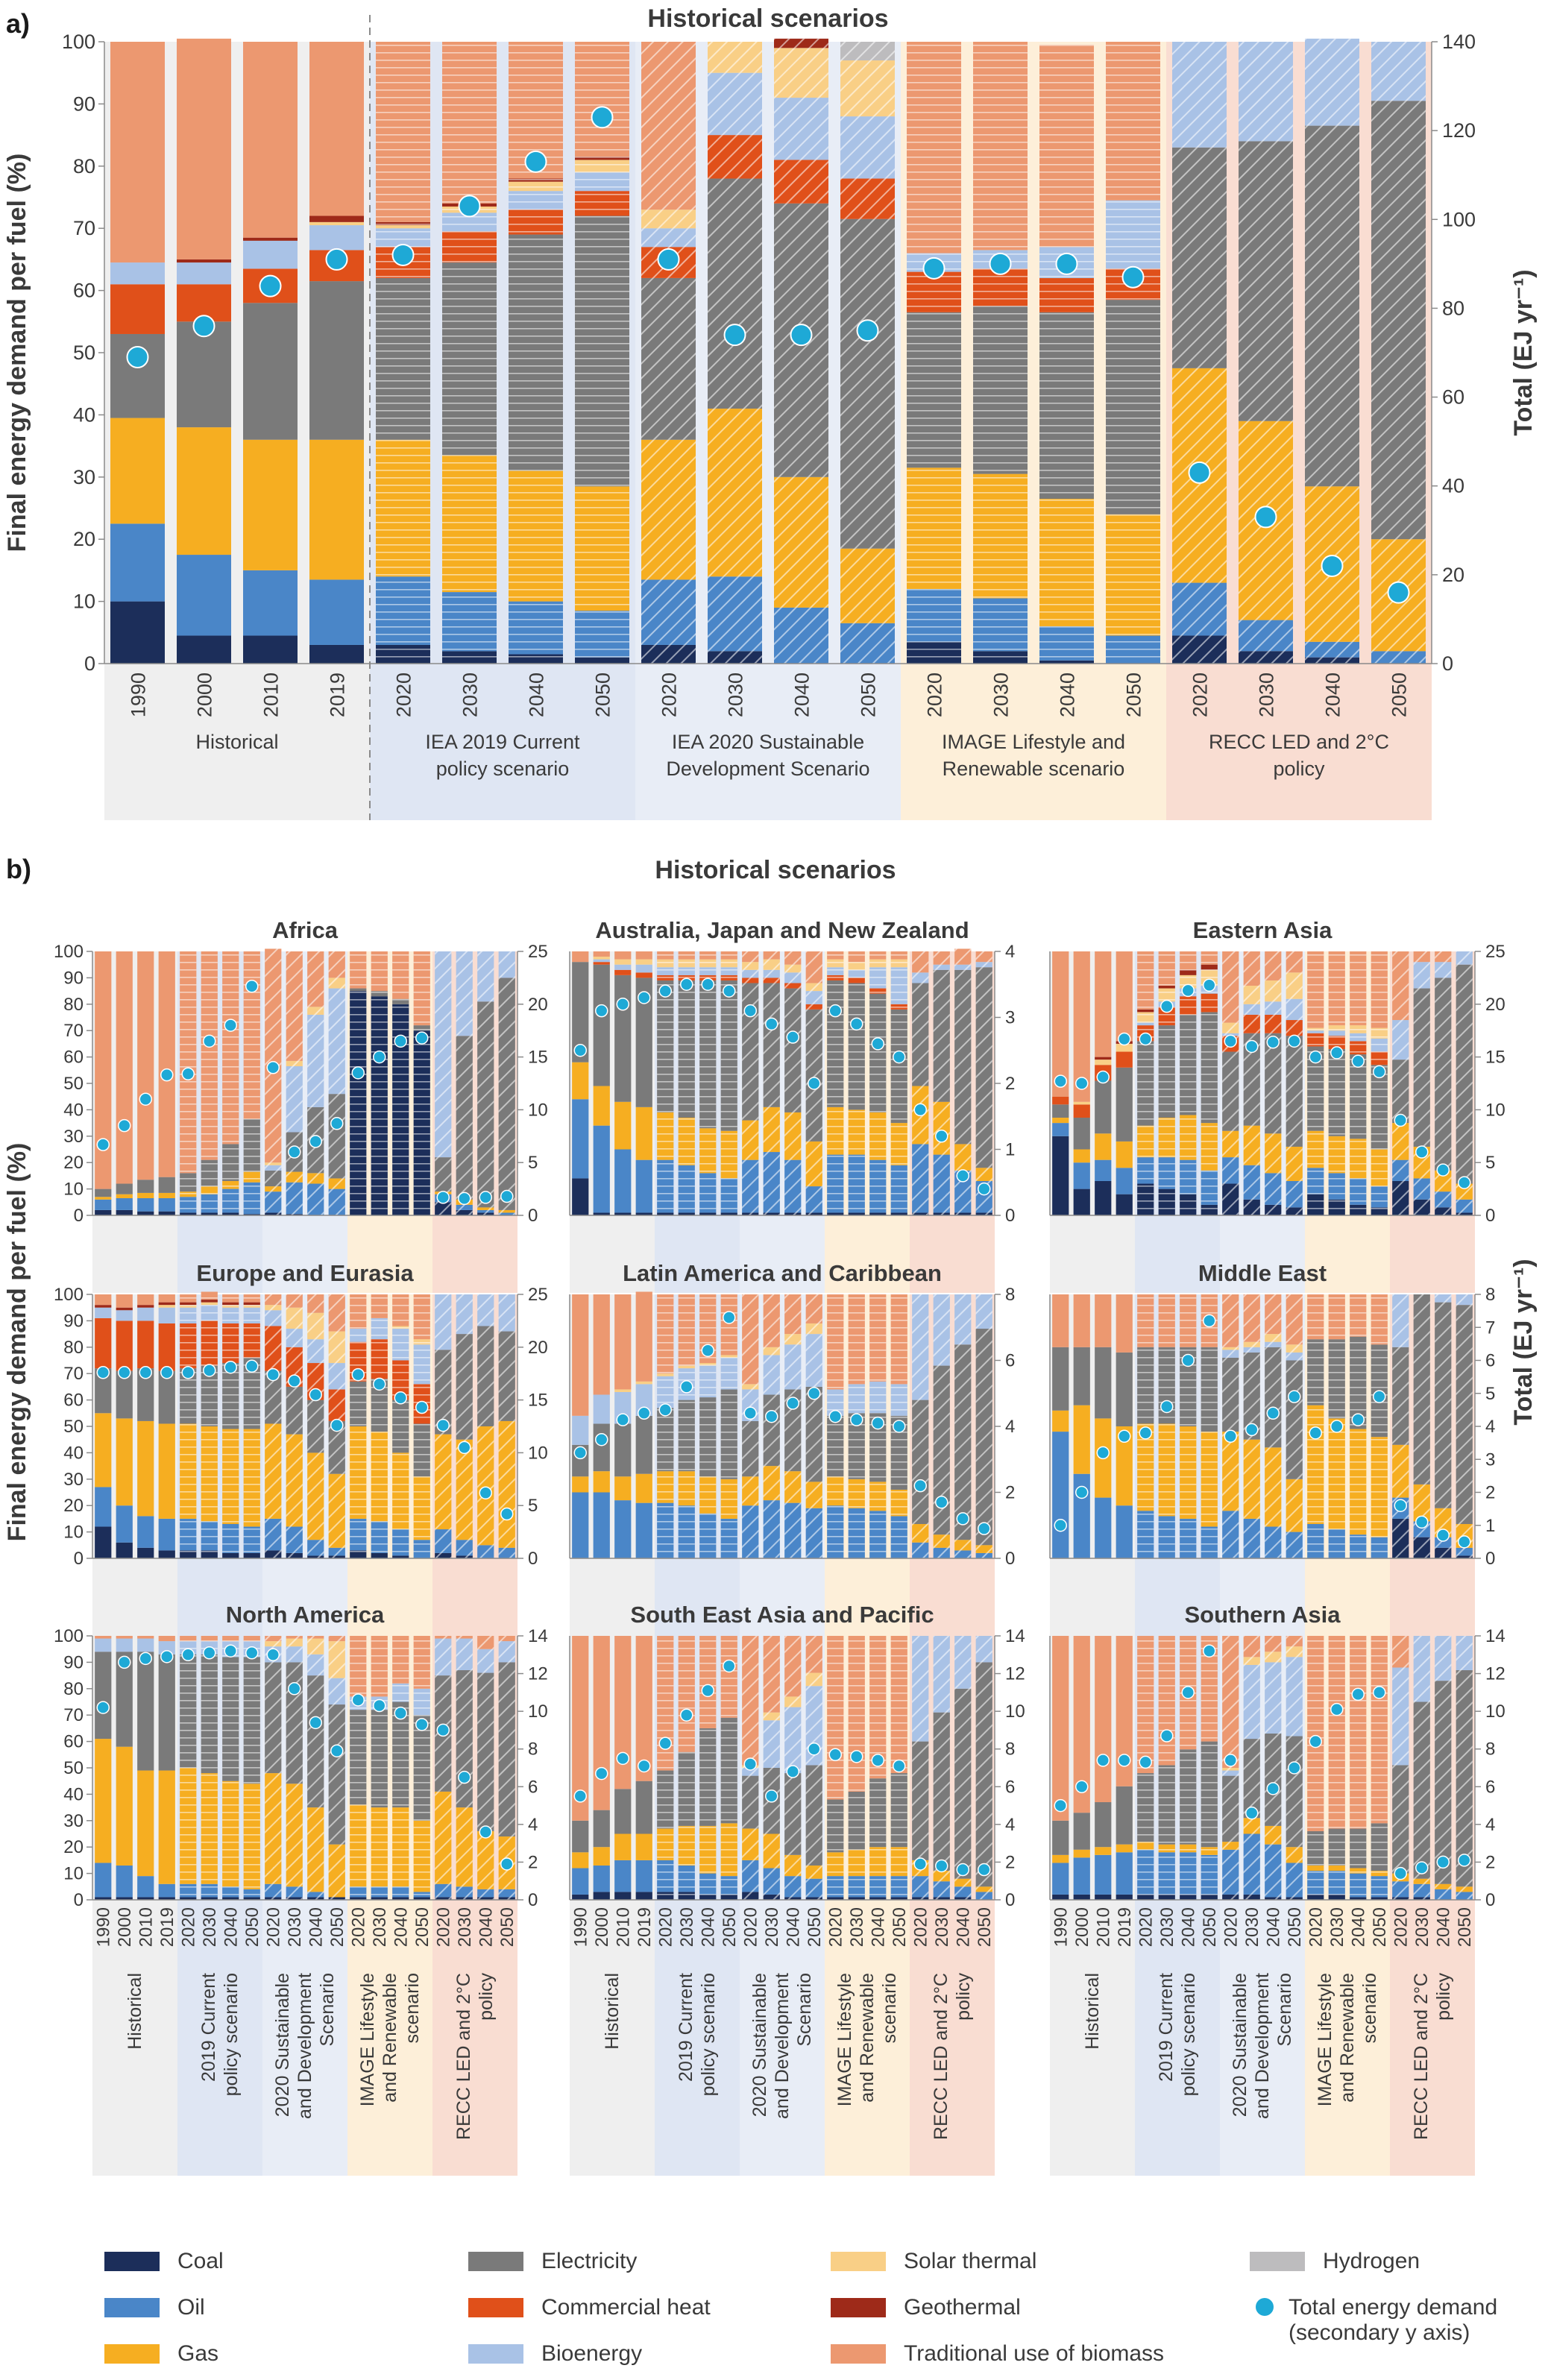  I want to click on y-tick-label-north-america-b20-1: 10, so click(73, 1874).